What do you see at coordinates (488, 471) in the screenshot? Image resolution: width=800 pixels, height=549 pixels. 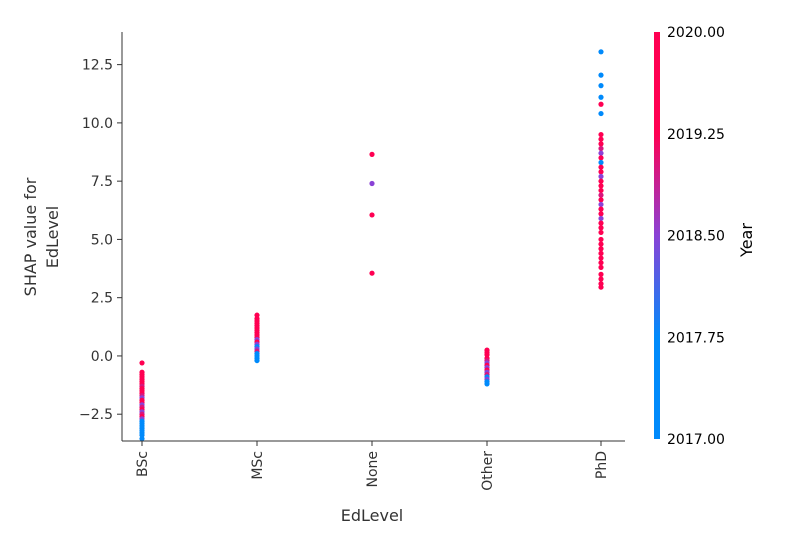 I see `x-tick-label-other: Other` at bounding box center [488, 471].